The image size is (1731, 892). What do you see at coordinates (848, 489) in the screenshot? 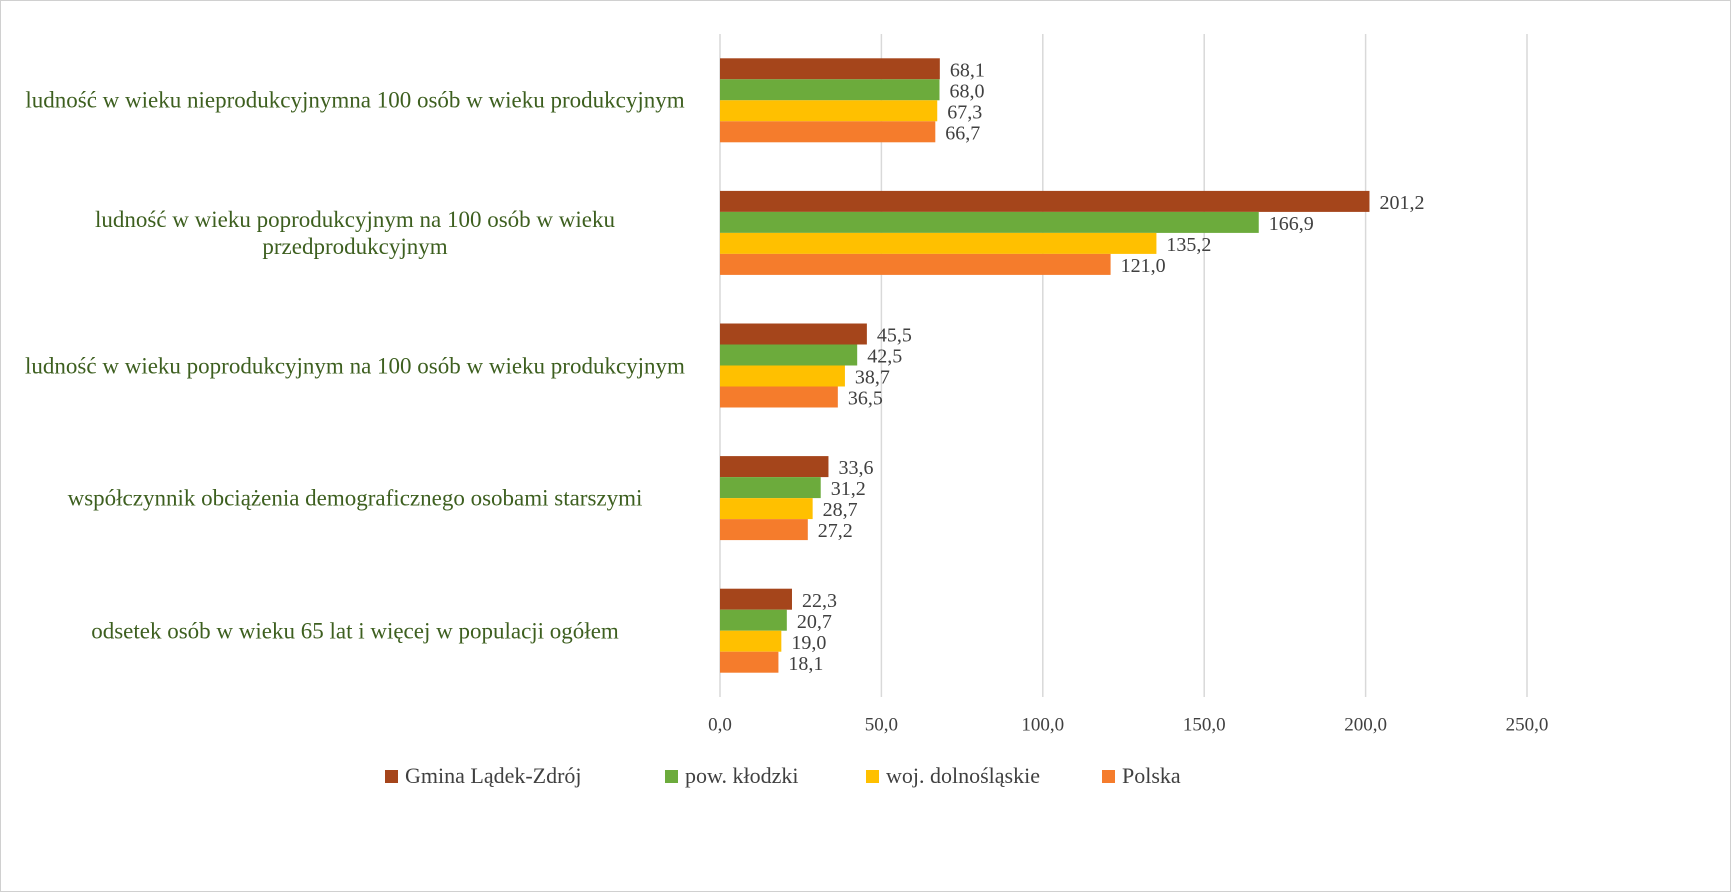
I see `value-label: 31,2` at bounding box center [848, 489].